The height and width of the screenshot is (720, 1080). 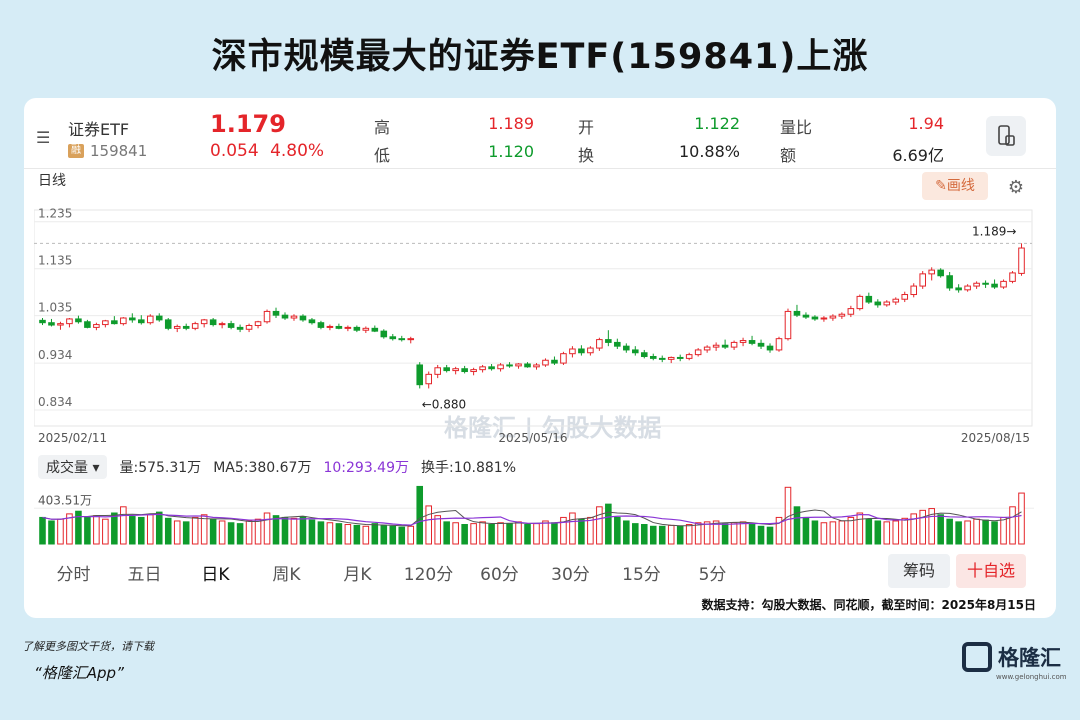 What do you see at coordinates (1016, 187) in the screenshot?
I see `settings-icon: ⚙` at bounding box center [1016, 187].